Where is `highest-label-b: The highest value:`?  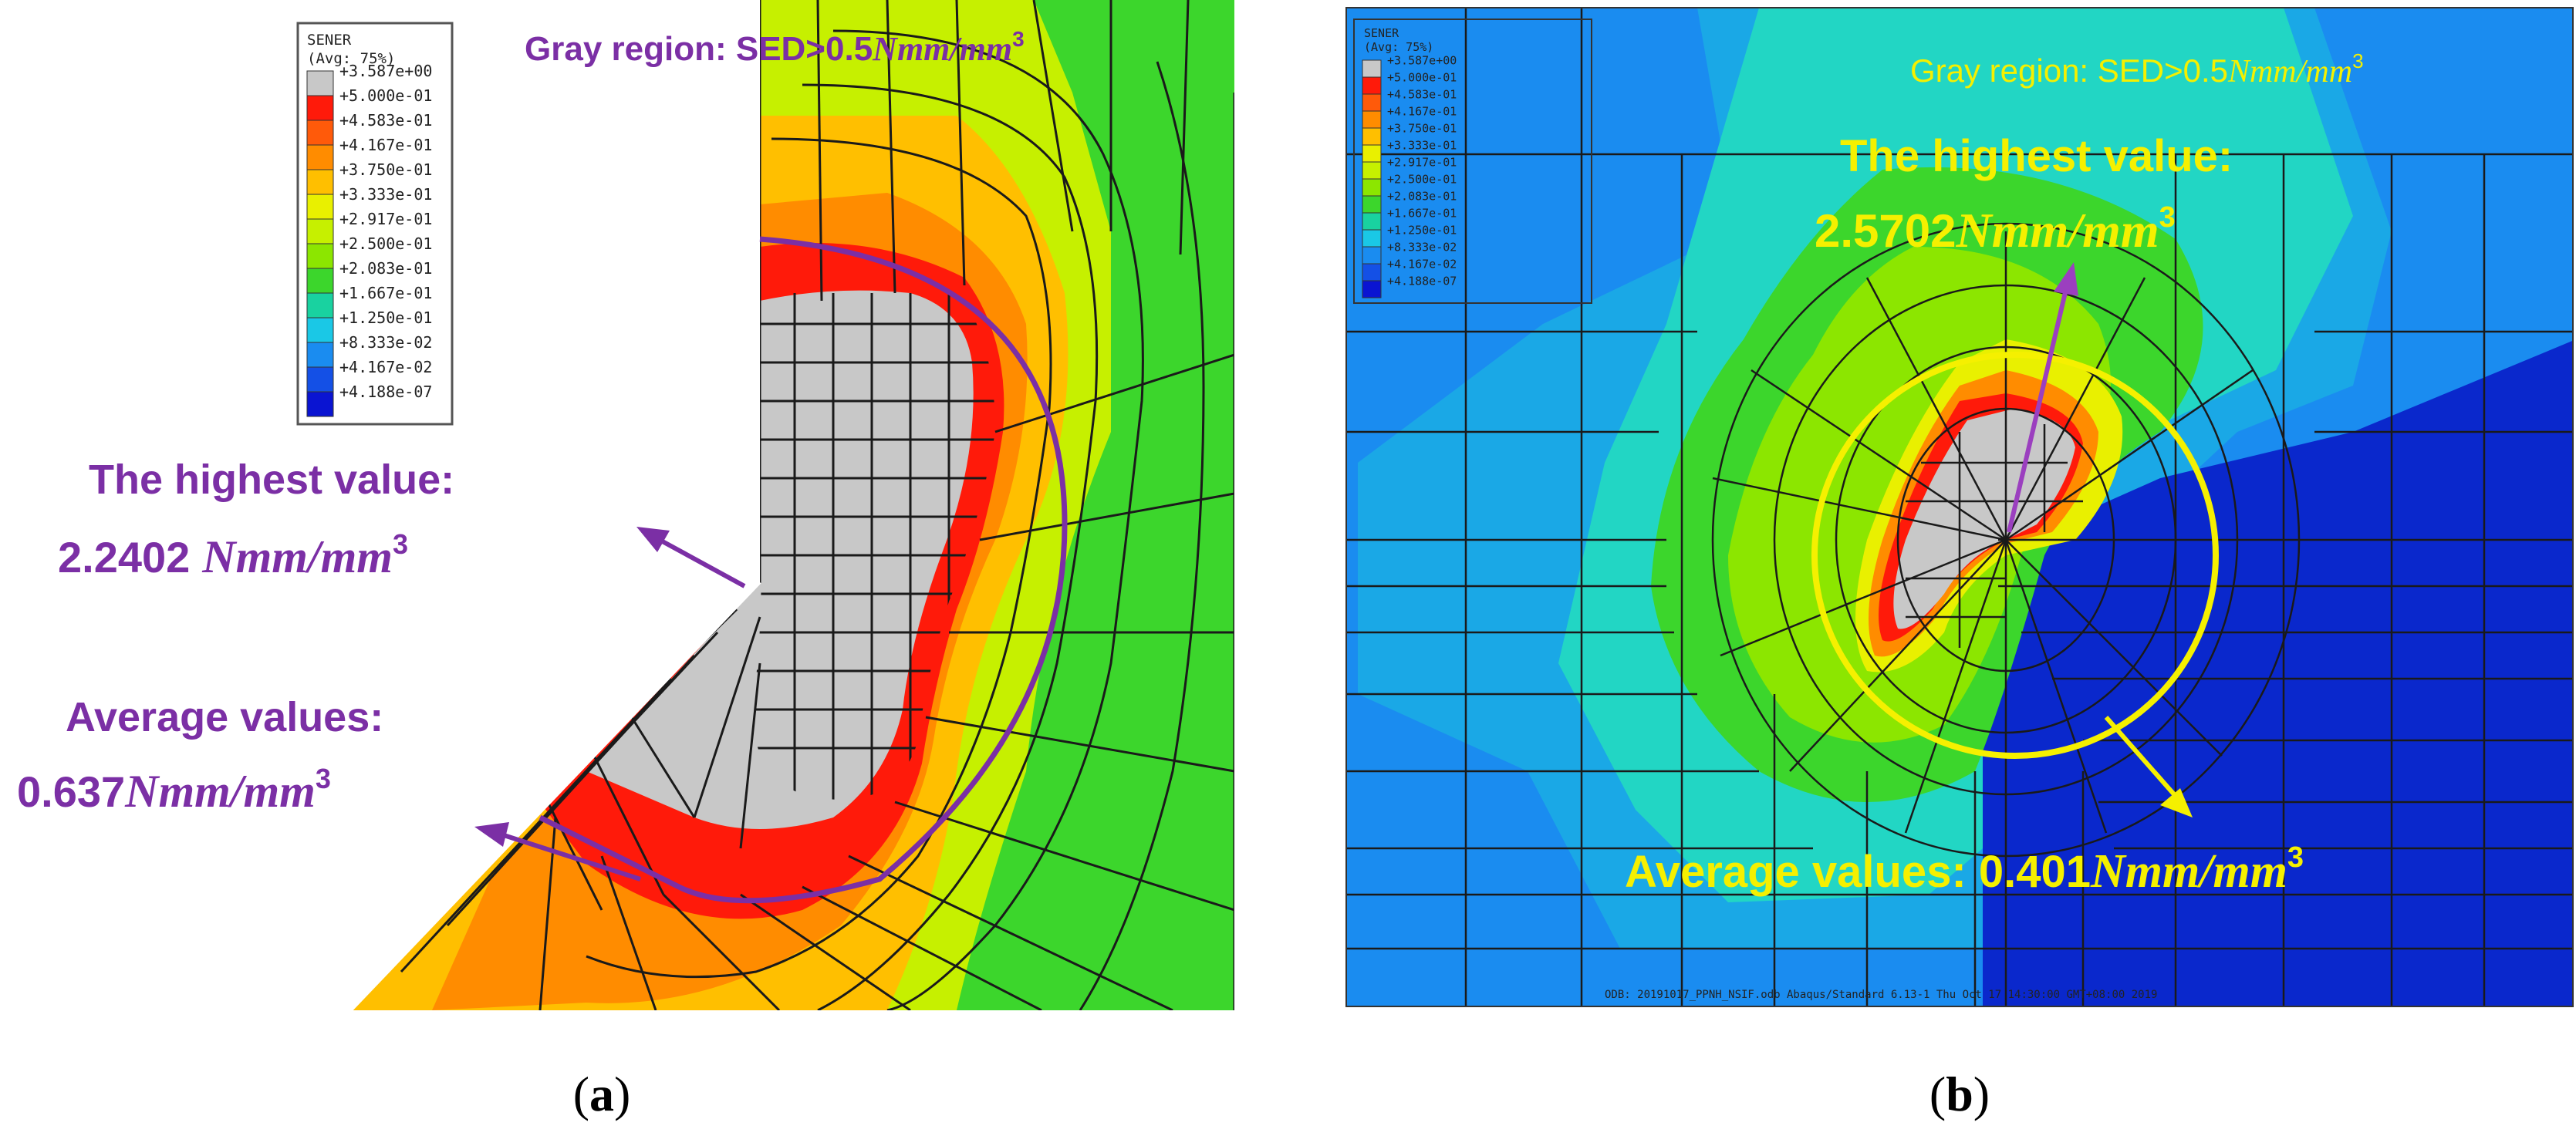
highest-label-b: The highest value: is located at coordinates (2036, 156).